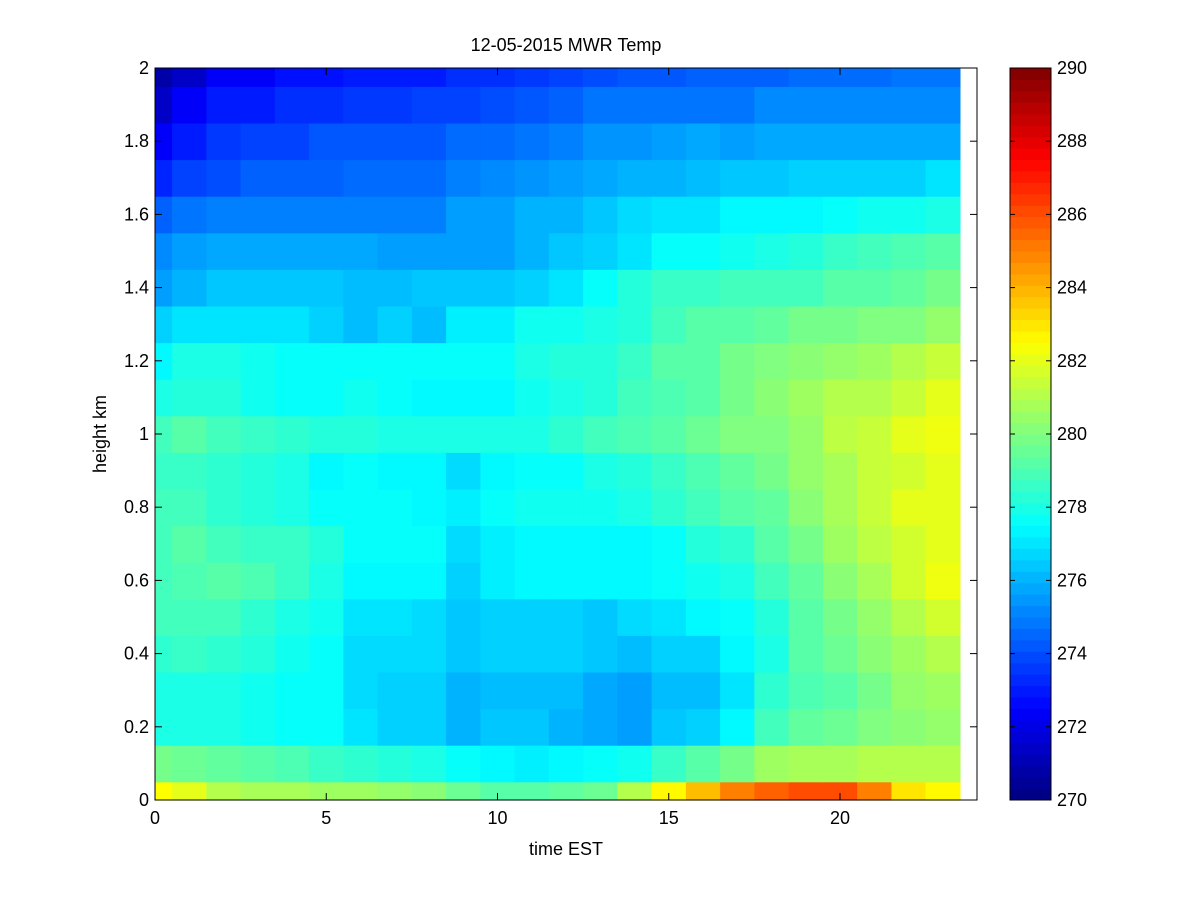 Image resolution: width=1200 pixels, height=900 pixels. Describe the element at coordinates (566, 45) in the screenshot. I see `chart-title: 12-05-2015 MWR Temp` at that location.